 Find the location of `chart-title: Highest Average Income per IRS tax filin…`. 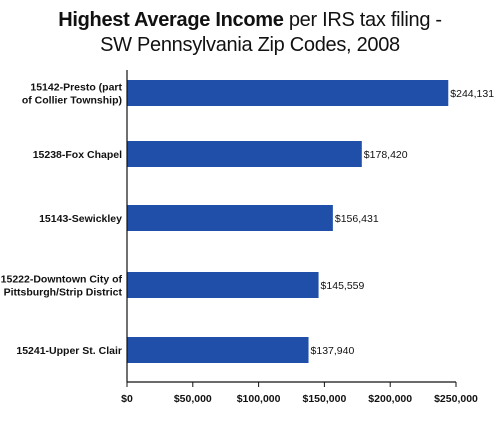

chart-title: Highest Average Income per IRS tax filin… is located at coordinates (250, 33).